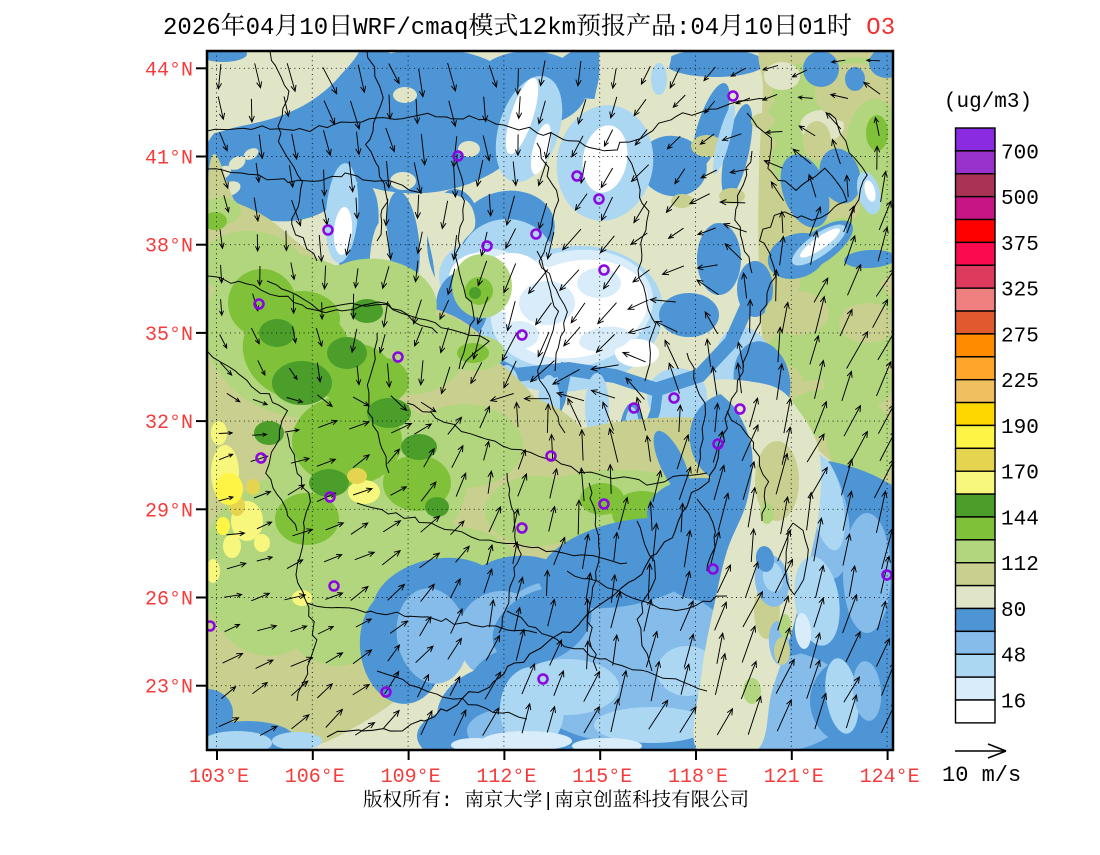 The height and width of the screenshot is (855, 1100). What do you see at coordinates (1013, 703) in the screenshot?
I see `svg-text: 16` at bounding box center [1013, 703].